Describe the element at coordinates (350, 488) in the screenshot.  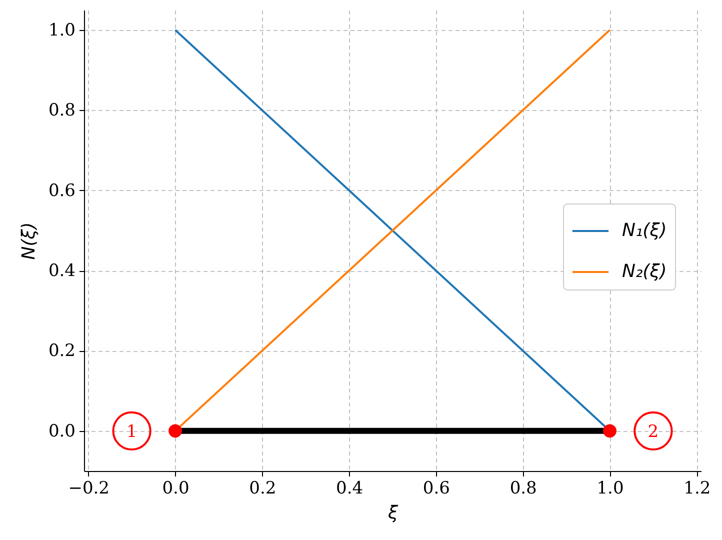
I see `x-tick-label: 0.4` at that location.